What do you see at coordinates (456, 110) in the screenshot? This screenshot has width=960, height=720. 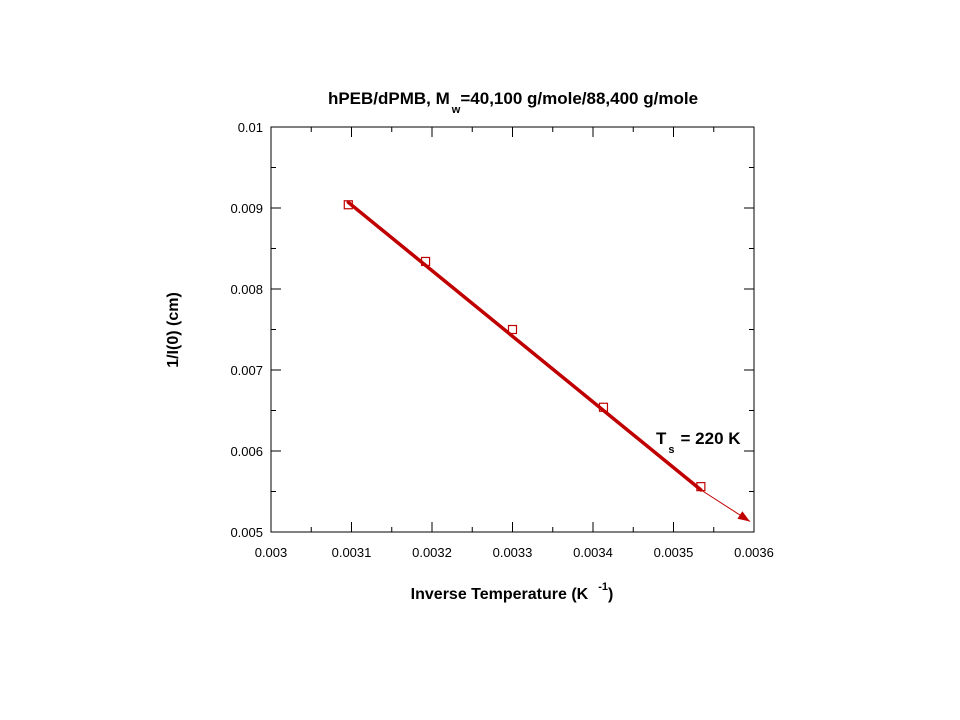 I see `chart-title-subscript: w` at bounding box center [456, 110].